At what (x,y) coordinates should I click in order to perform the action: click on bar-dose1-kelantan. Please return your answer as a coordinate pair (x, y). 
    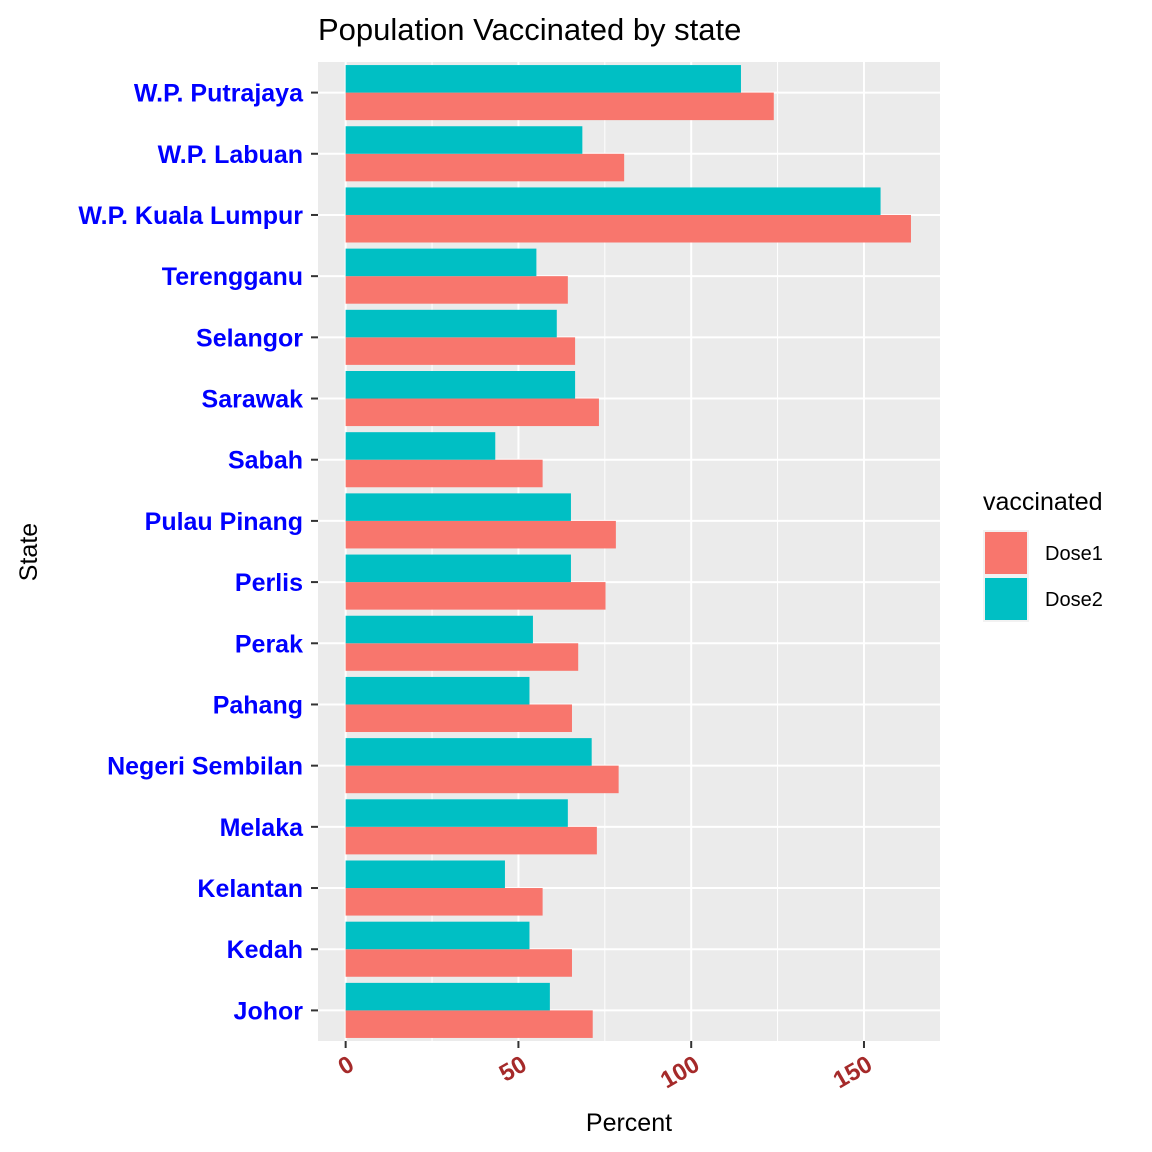
    Looking at the image, I should click on (444, 902).